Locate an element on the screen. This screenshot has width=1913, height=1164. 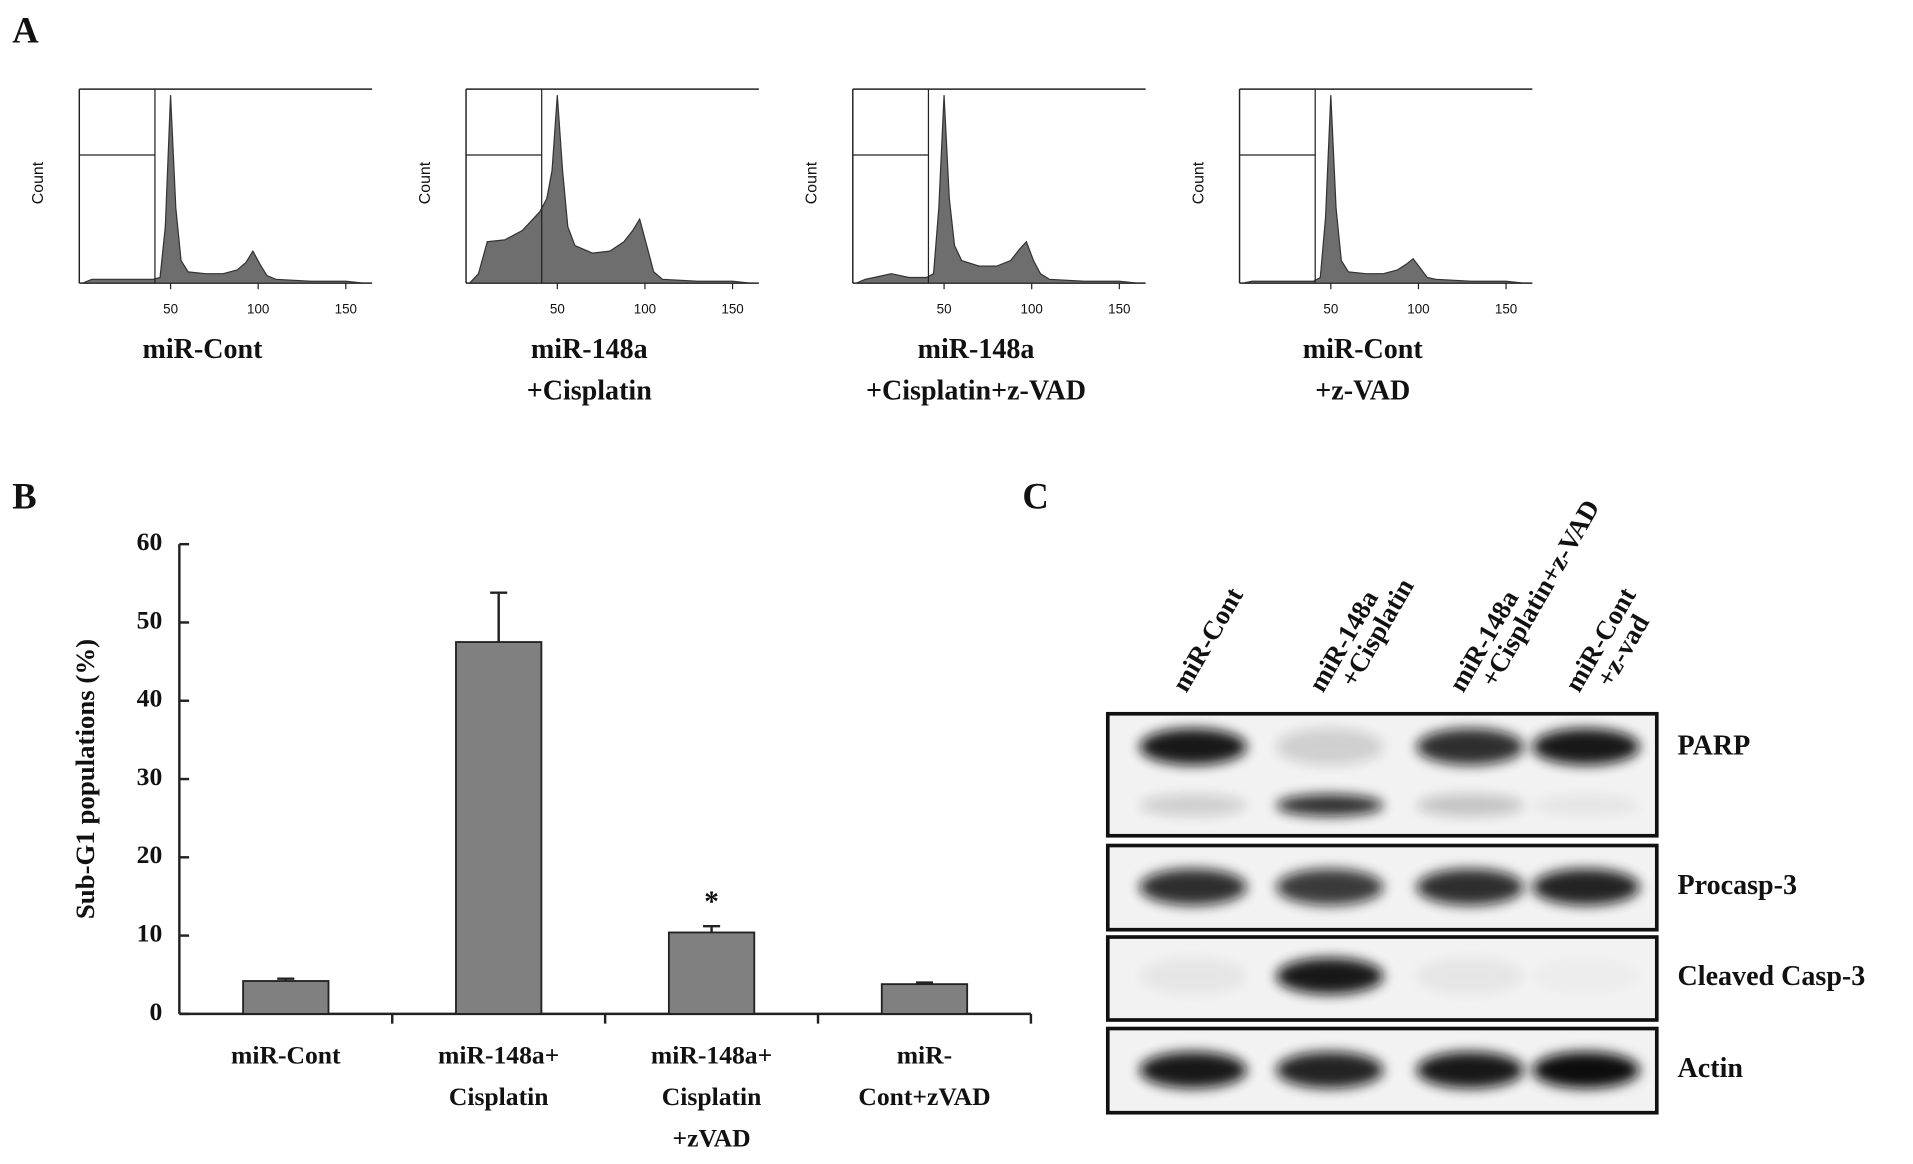
y-axis-label: Sub-G1 populations (%) is located at coordinates (85, 779).